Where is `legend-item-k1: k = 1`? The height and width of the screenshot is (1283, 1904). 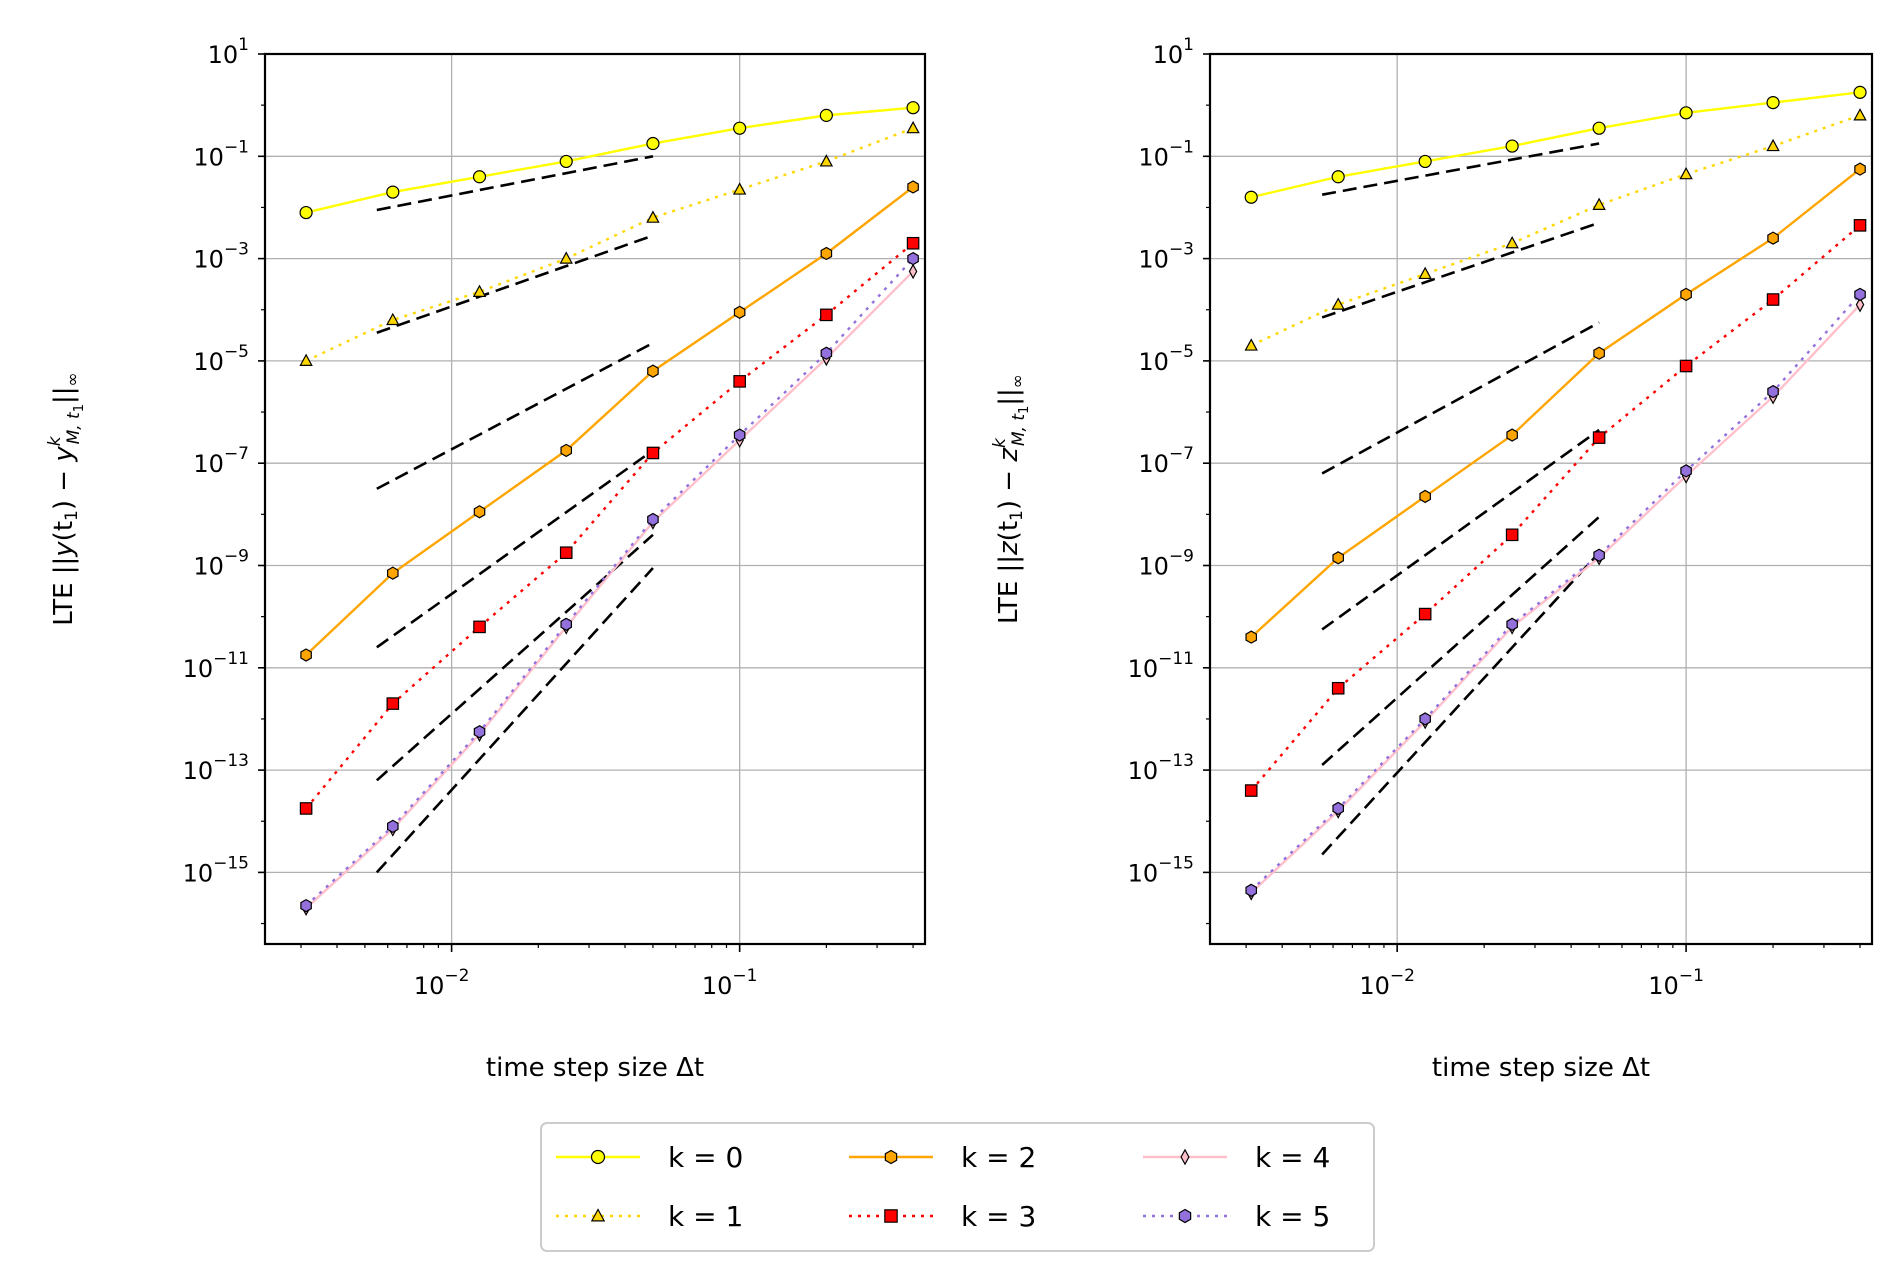 legend-item-k1: k = 1 is located at coordinates (649, 1216).